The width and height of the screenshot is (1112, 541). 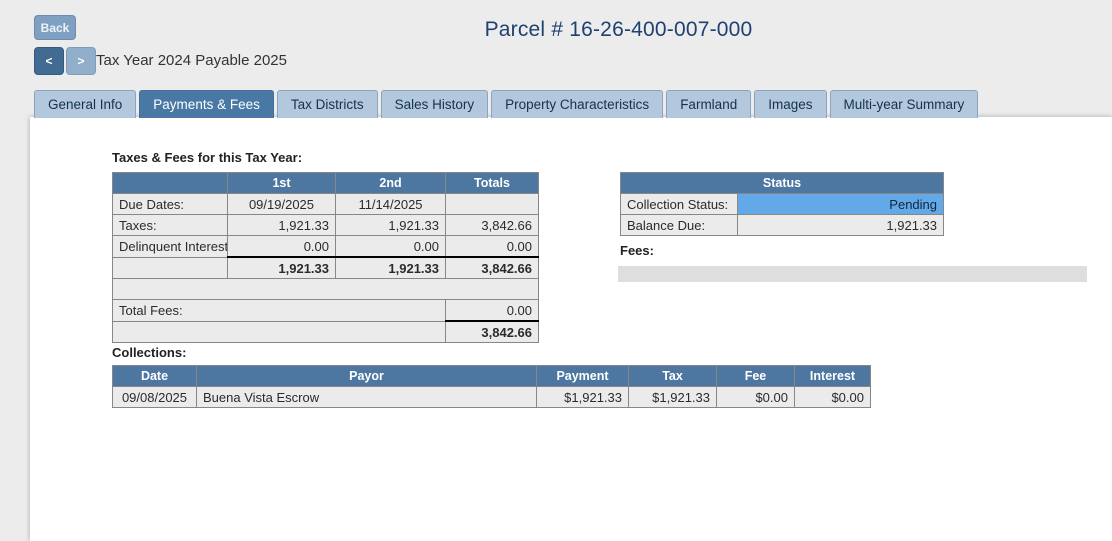 What do you see at coordinates (832, 376) in the screenshot?
I see `header-cell-interest: Interest` at bounding box center [832, 376].